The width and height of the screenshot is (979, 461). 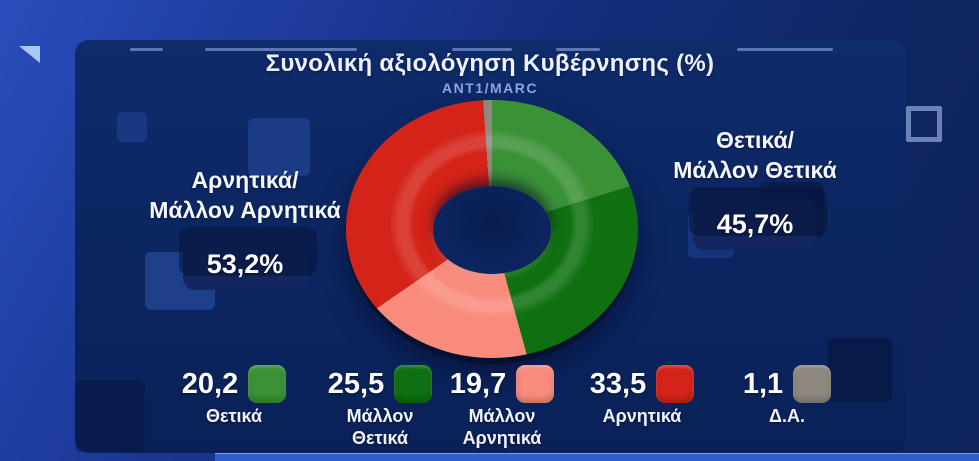 What do you see at coordinates (492, 230) in the screenshot?
I see `donut-hole` at bounding box center [492, 230].